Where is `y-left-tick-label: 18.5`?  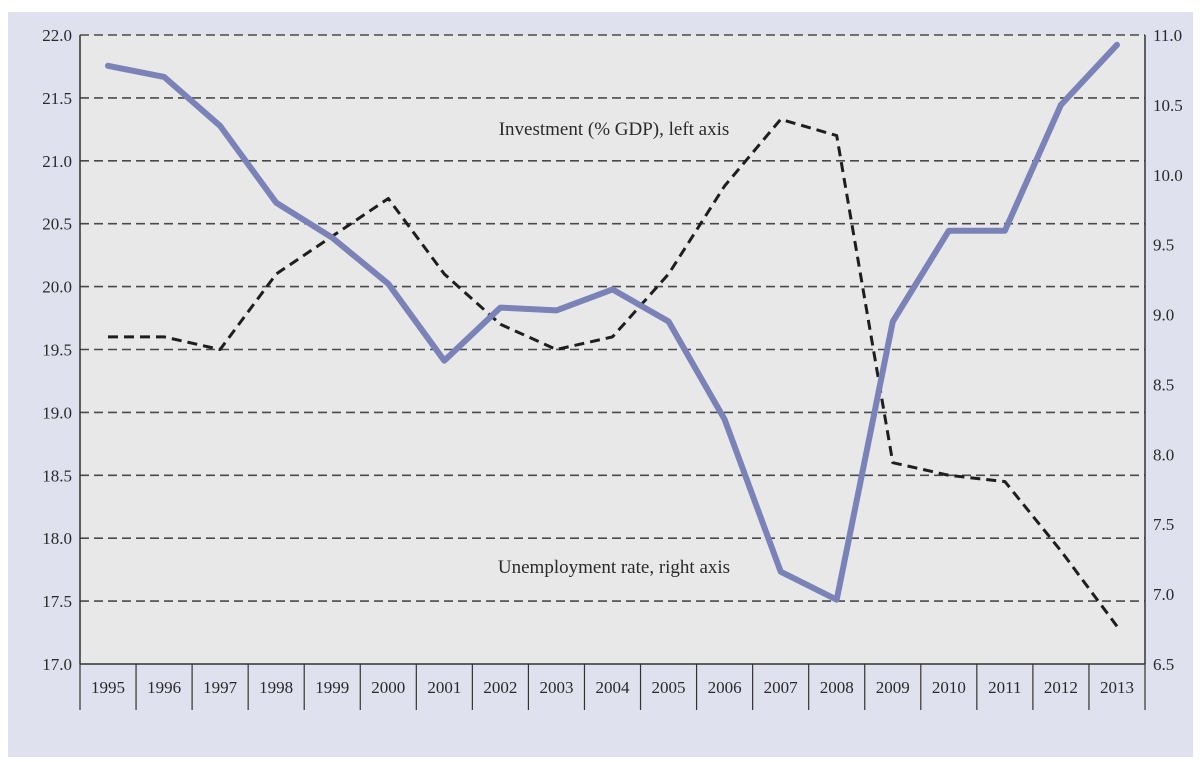 y-left-tick-label: 18.5 is located at coordinates (57, 475).